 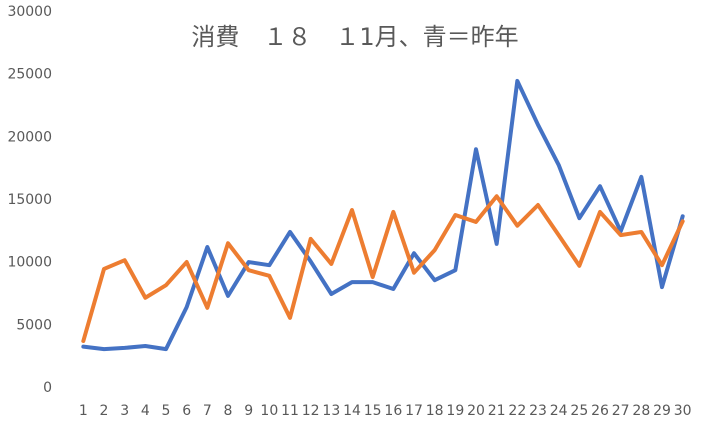 I want to click on x-tick-label: 1, so click(x=83, y=411).